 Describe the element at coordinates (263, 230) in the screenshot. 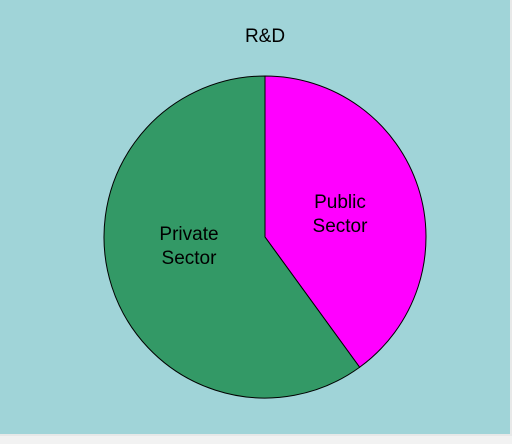

I see `pie-slice-labels: Public Sector Private Sector` at that location.